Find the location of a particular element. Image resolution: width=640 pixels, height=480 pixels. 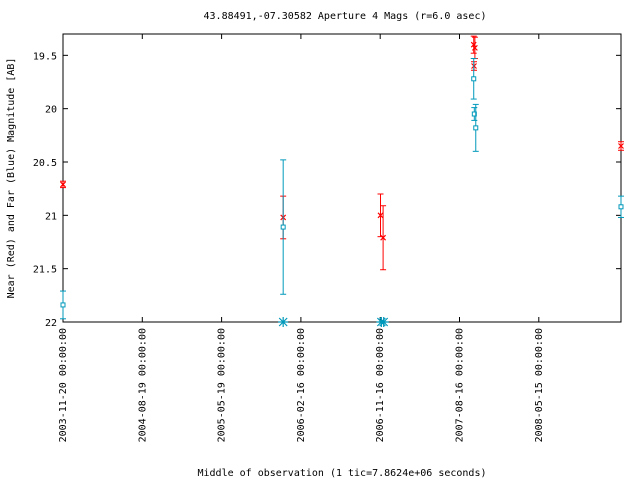

y-tick-label: 21.5 is located at coordinates (45, 270).